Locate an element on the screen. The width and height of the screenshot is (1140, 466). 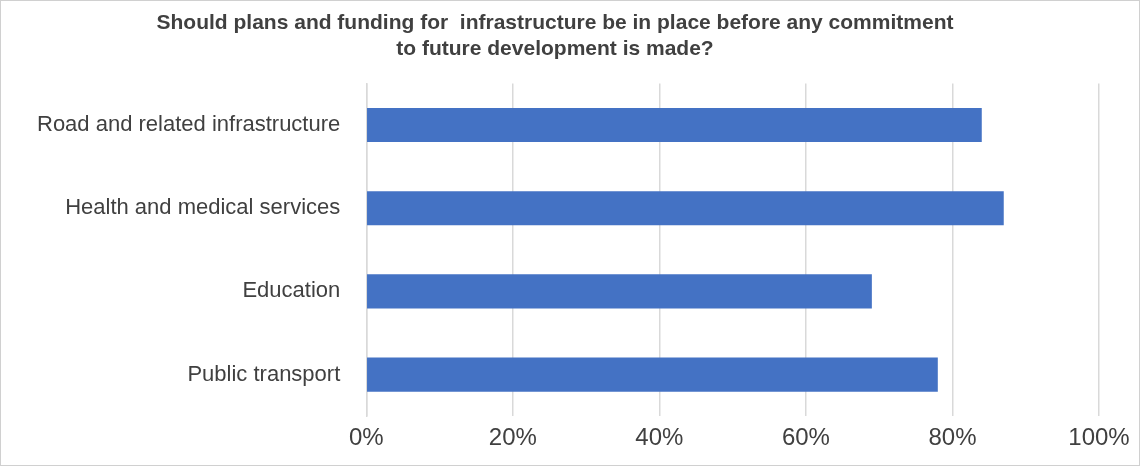
x-tick-label: 60% is located at coordinates (805, 437).